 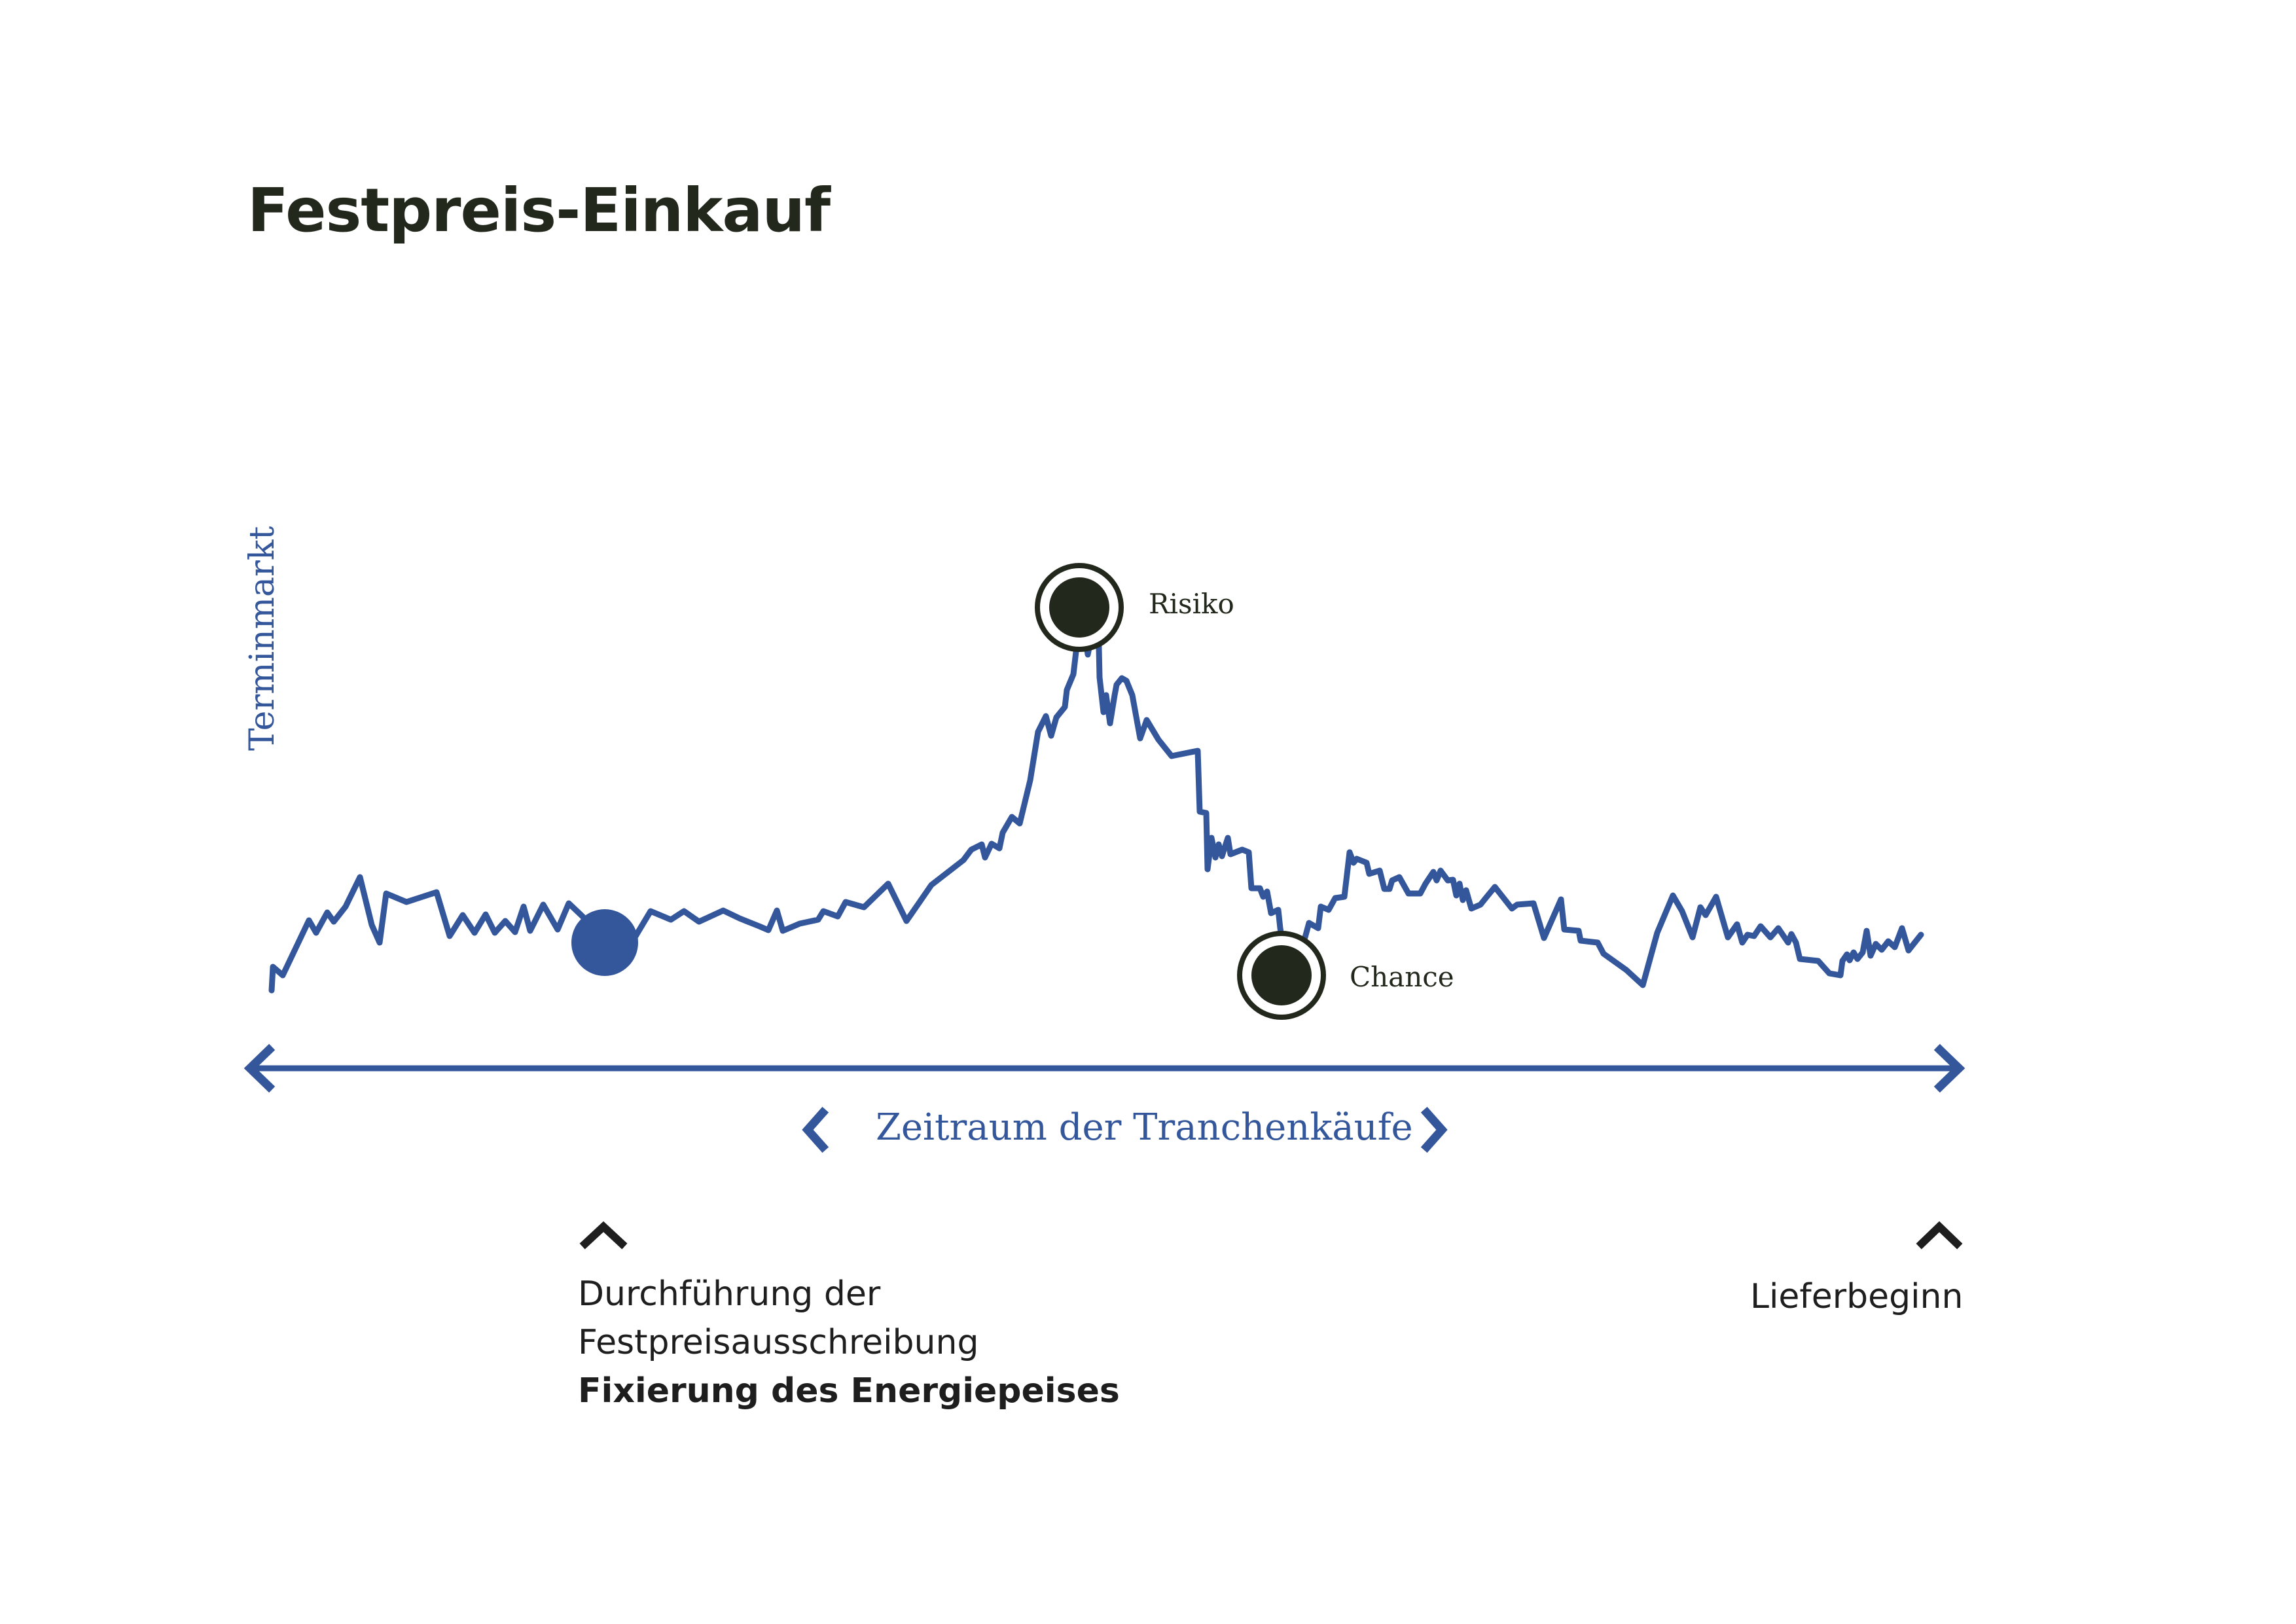 I want to click on tender-line-2: Festpreisausschreibung, so click(x=778, y=1342).